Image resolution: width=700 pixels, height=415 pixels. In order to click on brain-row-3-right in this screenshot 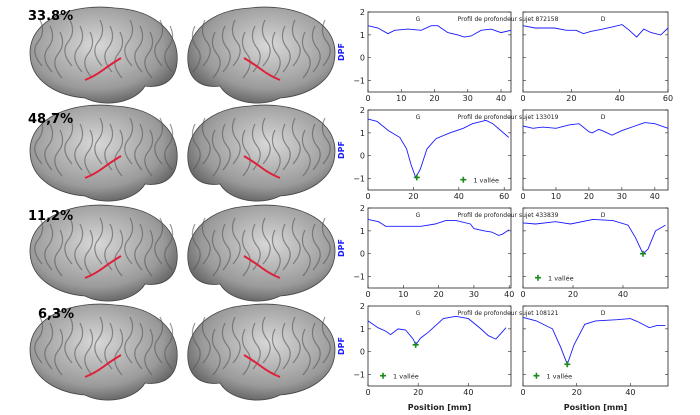, I will do `click(261, 253)`.